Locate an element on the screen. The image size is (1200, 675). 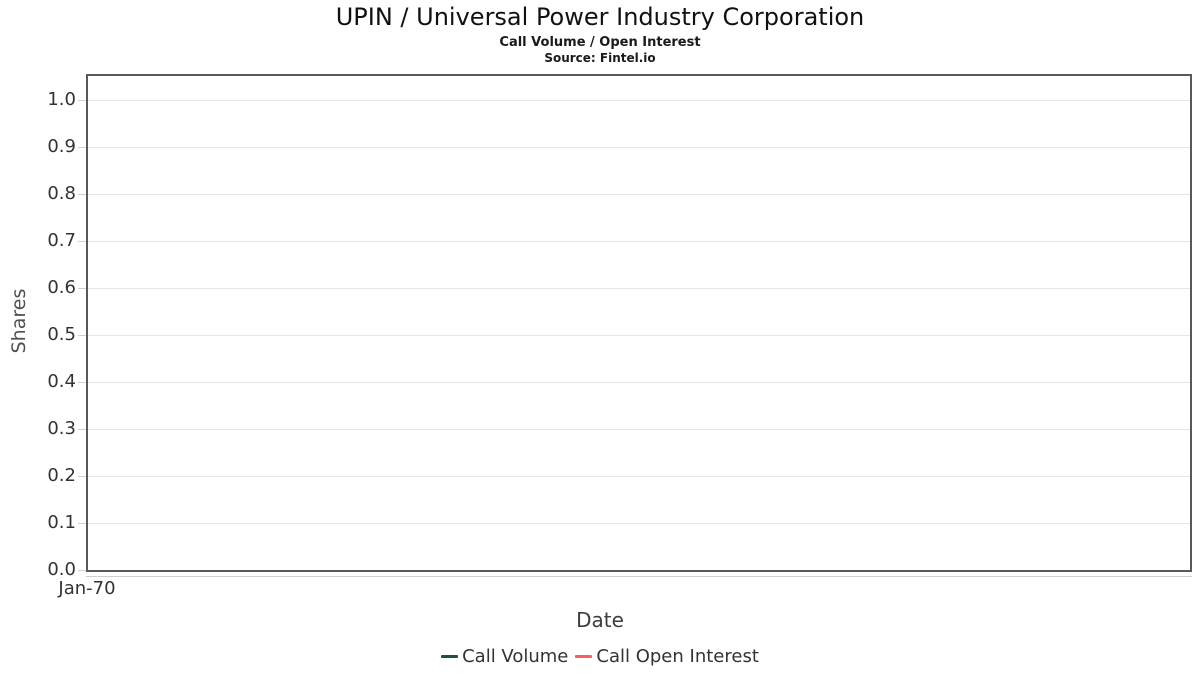
y-tick-label: 0.3 is located at coordinates (61, 428).